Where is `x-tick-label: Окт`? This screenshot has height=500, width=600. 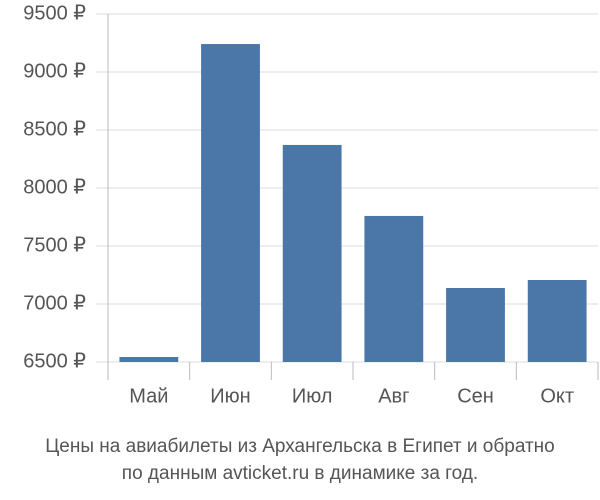 x-tick-label: Окт is located at coordinates (557, 396).